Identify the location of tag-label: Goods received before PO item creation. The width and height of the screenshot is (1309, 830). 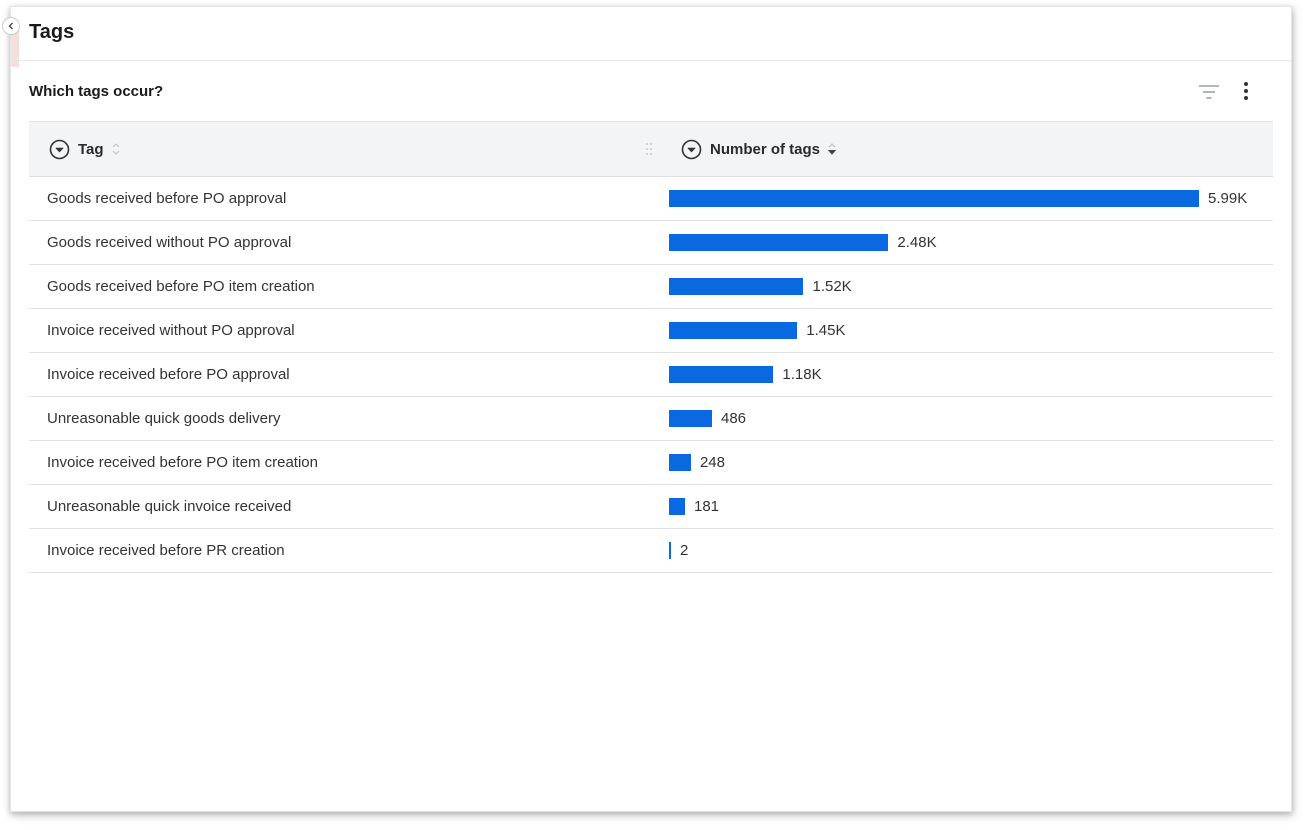
(181, 286).